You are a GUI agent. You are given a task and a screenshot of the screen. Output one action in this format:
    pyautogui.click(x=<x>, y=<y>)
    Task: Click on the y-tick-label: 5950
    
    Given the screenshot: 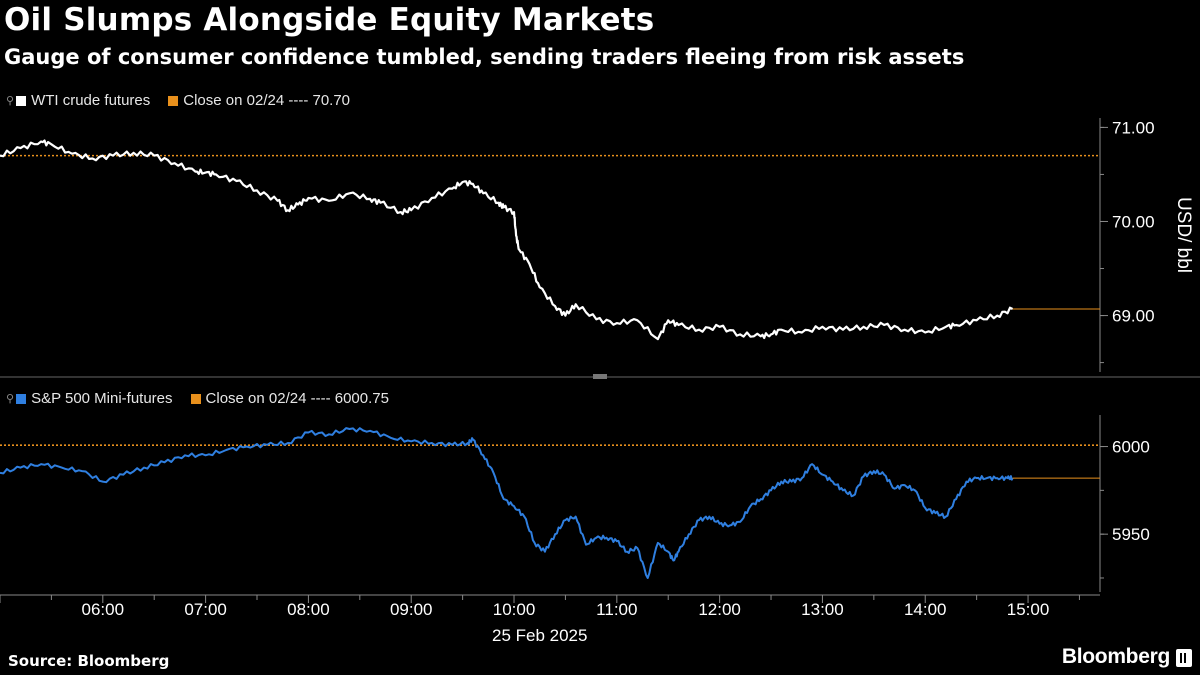 What is the action you would take?
    pyautogui.click(x=1131, y=534)
    